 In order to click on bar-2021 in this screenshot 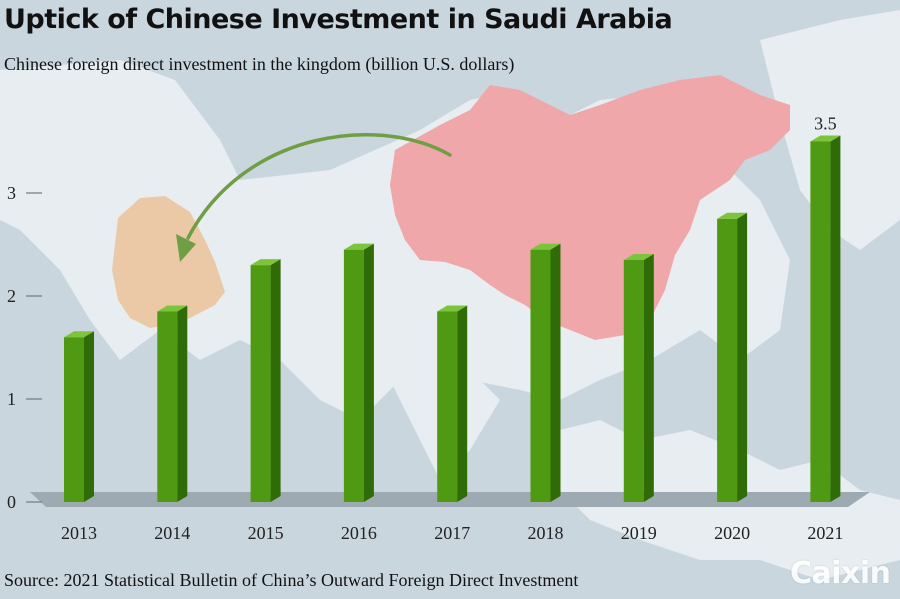, I will do `click(825, 318)`.